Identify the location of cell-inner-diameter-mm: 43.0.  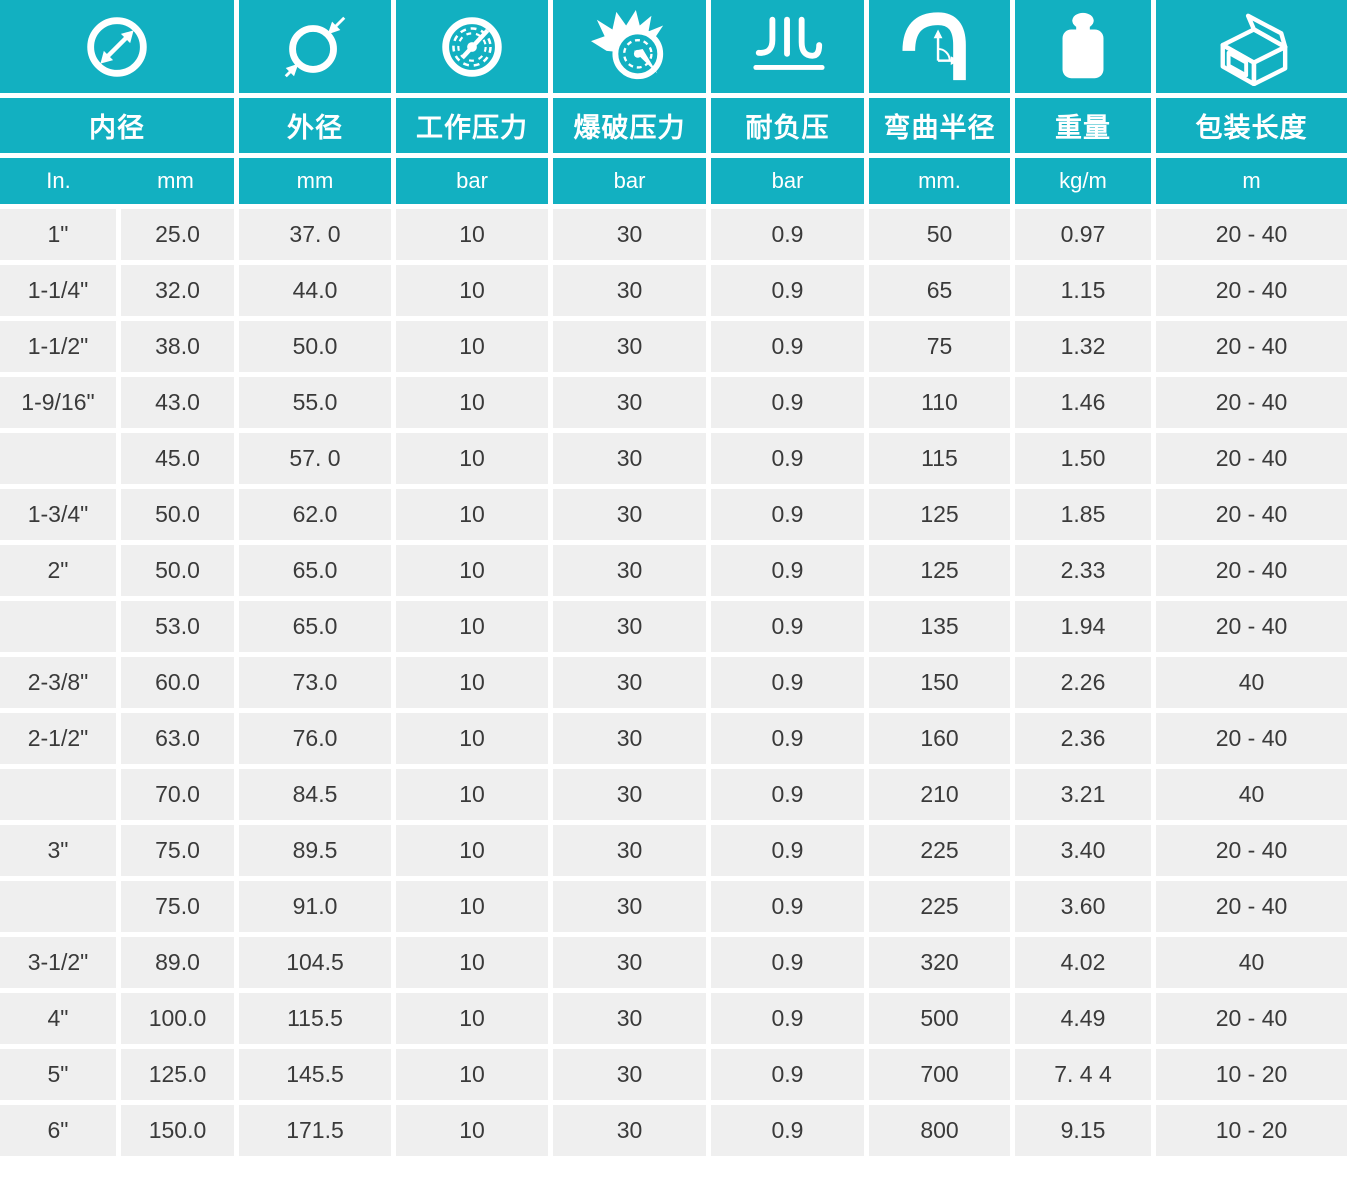
(177, 402).